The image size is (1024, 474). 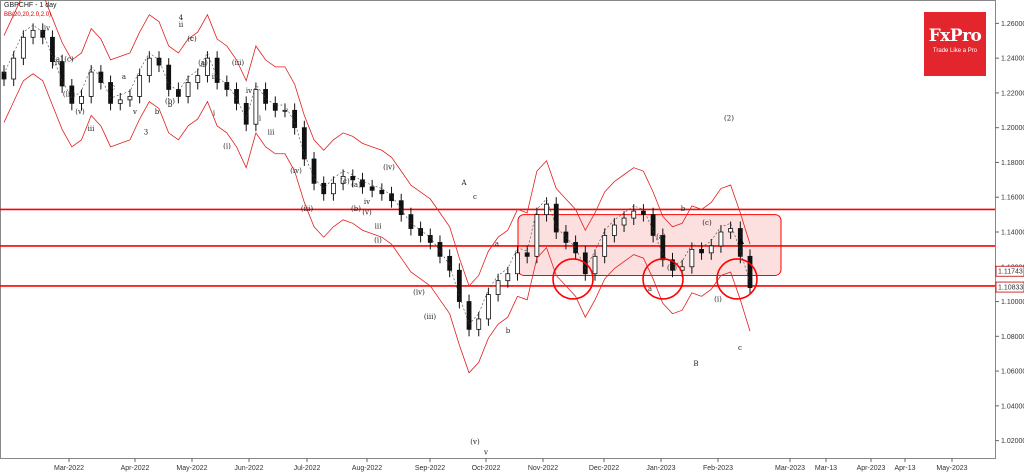 I want to click on y-tick-label: 1.14000, so click(x=1012, y=233).